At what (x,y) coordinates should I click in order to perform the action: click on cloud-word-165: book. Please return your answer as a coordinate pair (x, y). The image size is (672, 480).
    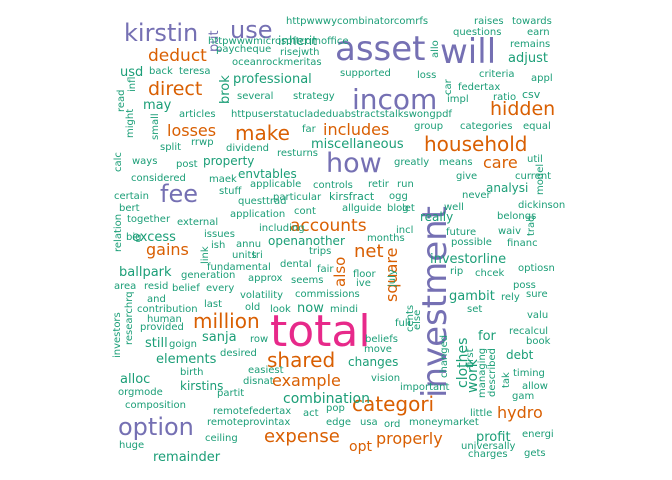
    Looking at the image, I should click on (538, 341).